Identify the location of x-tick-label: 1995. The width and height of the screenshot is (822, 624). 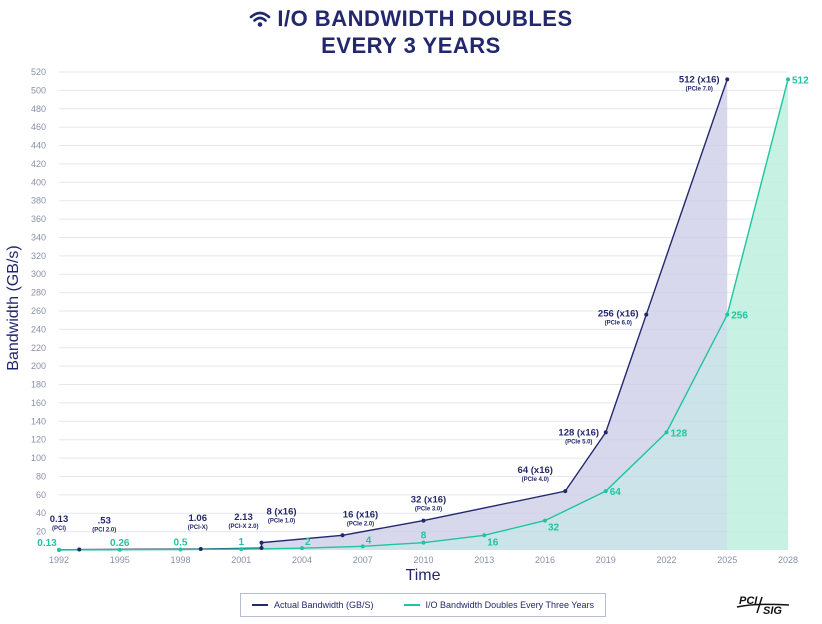
(120, 560).